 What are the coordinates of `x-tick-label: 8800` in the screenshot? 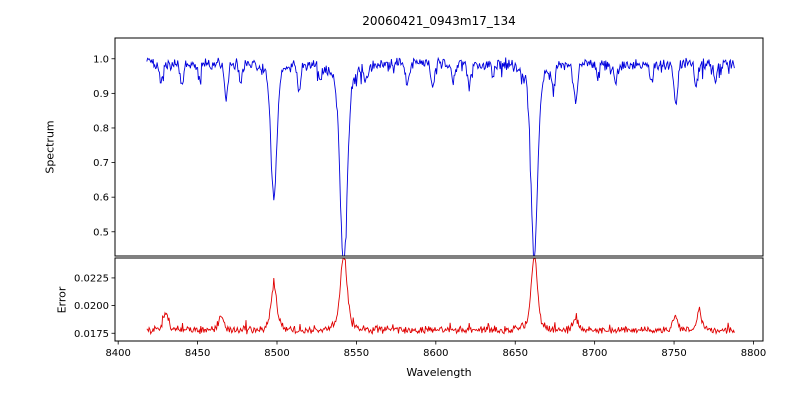 It's located at (753, 353).